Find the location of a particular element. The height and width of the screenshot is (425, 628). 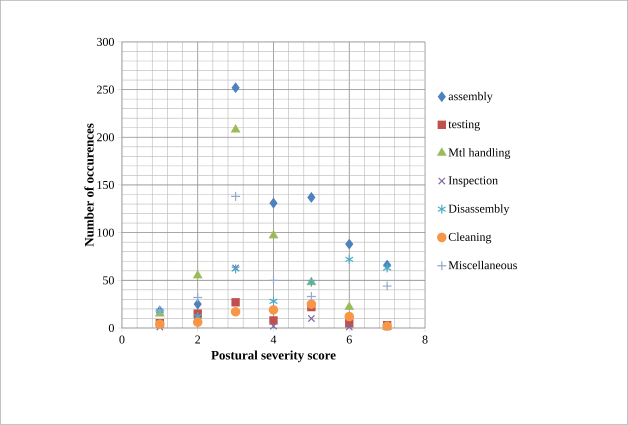

legend-label: Cleaning is located at coordinates (470, 238).